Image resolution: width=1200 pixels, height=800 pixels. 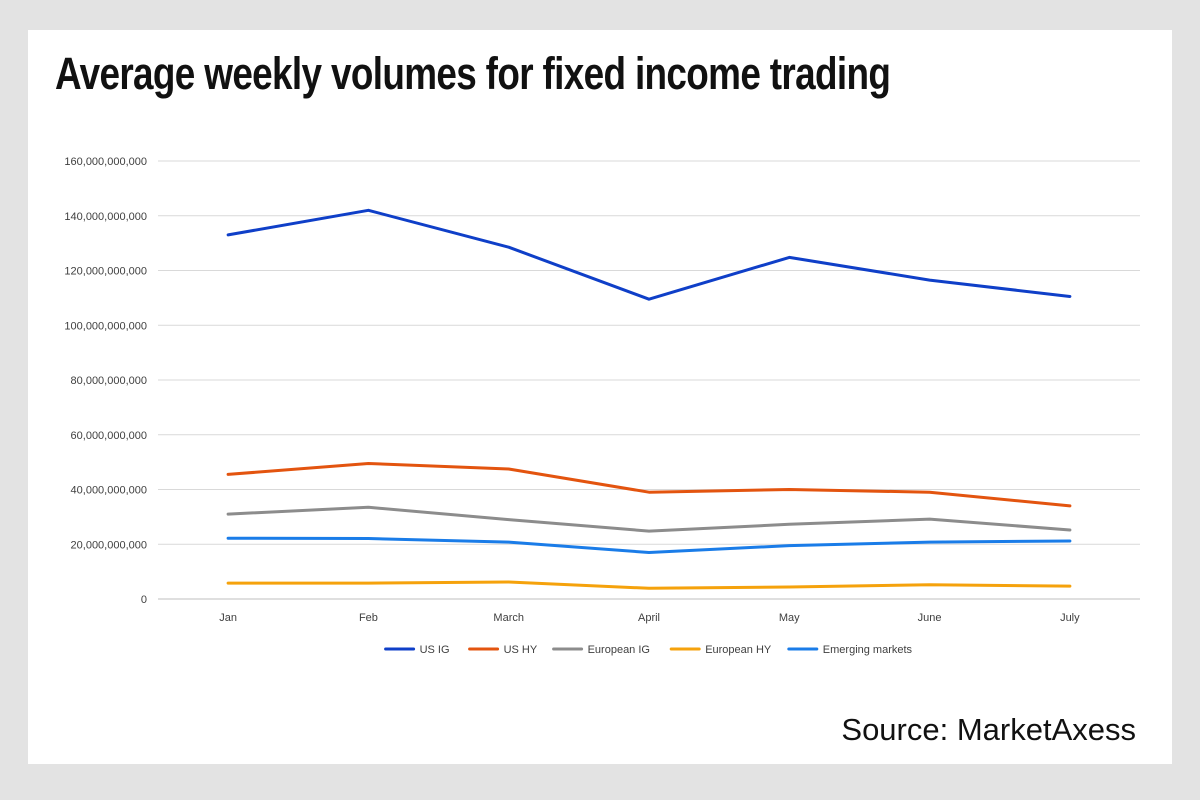 What do you see at coordinates (508, 618) in the screenshot?
I see `x-tick-label: March` at bounding box center [508, 618].